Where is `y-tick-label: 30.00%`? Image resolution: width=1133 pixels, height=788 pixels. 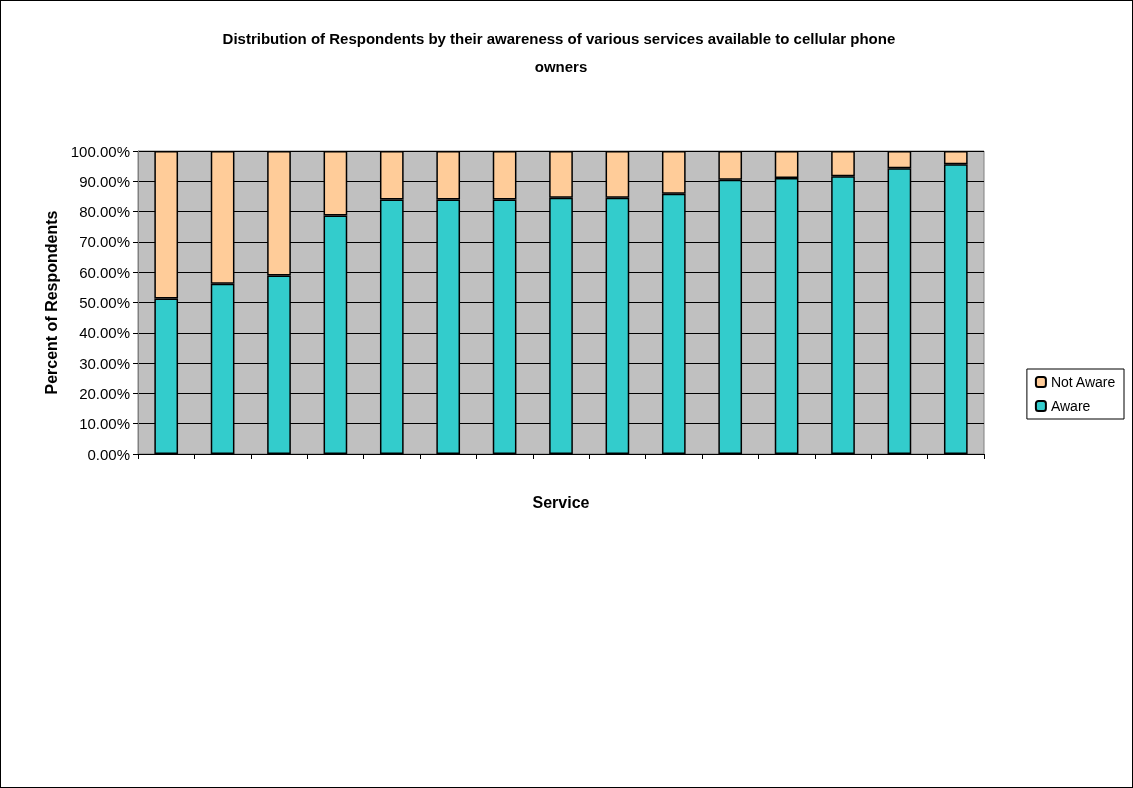 y-tick-label: 30.00% is located at coordinates (104, 363).